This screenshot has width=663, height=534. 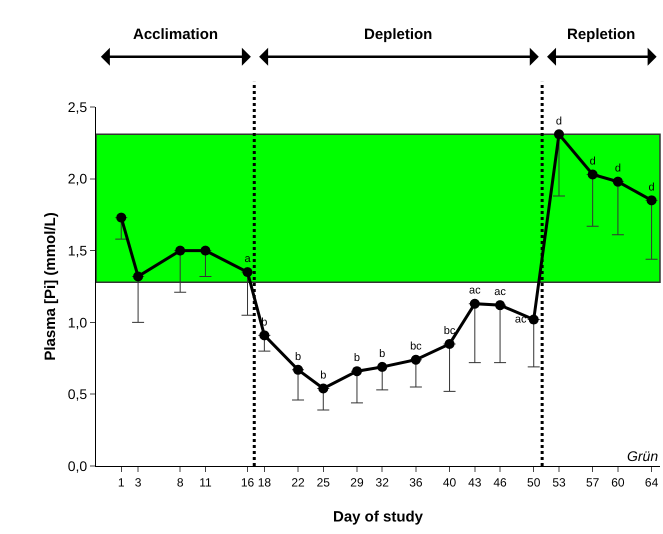 I want to click on annotation: Grün, so click(x=642, y=456).